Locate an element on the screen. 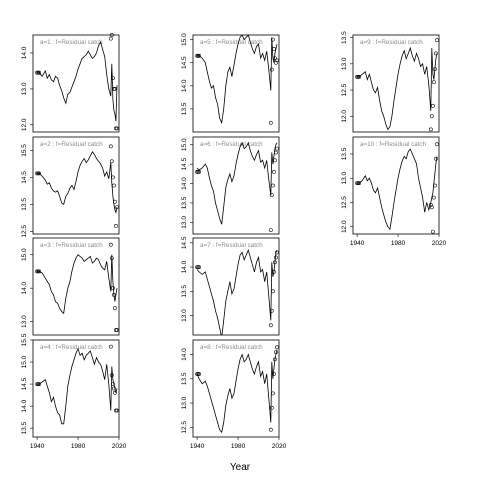 This screenshot has width=480, height=480. panel-title: a=2 : f=Residual catch is located at coordinates (71, 144).